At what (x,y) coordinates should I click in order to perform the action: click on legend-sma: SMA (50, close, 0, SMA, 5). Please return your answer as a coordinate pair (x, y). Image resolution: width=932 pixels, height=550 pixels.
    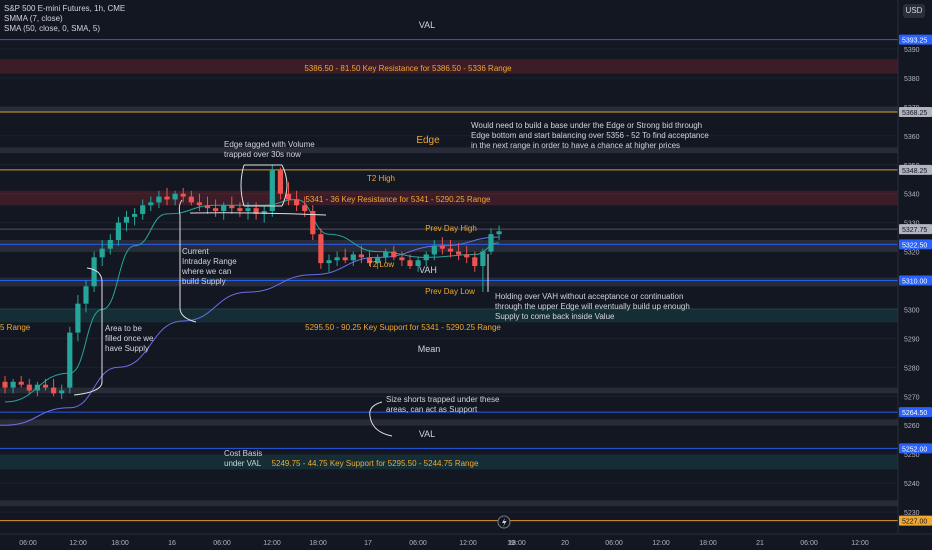
    Looking at the image, I should click on (52, 28).